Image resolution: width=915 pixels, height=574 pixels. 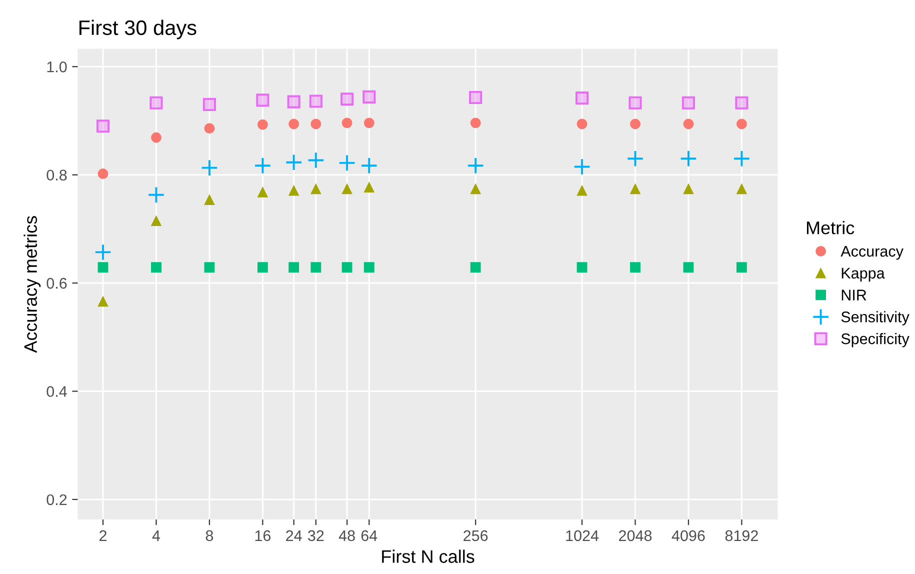 I want to click on x-tick-label: 16, so click(x=262, y=536).